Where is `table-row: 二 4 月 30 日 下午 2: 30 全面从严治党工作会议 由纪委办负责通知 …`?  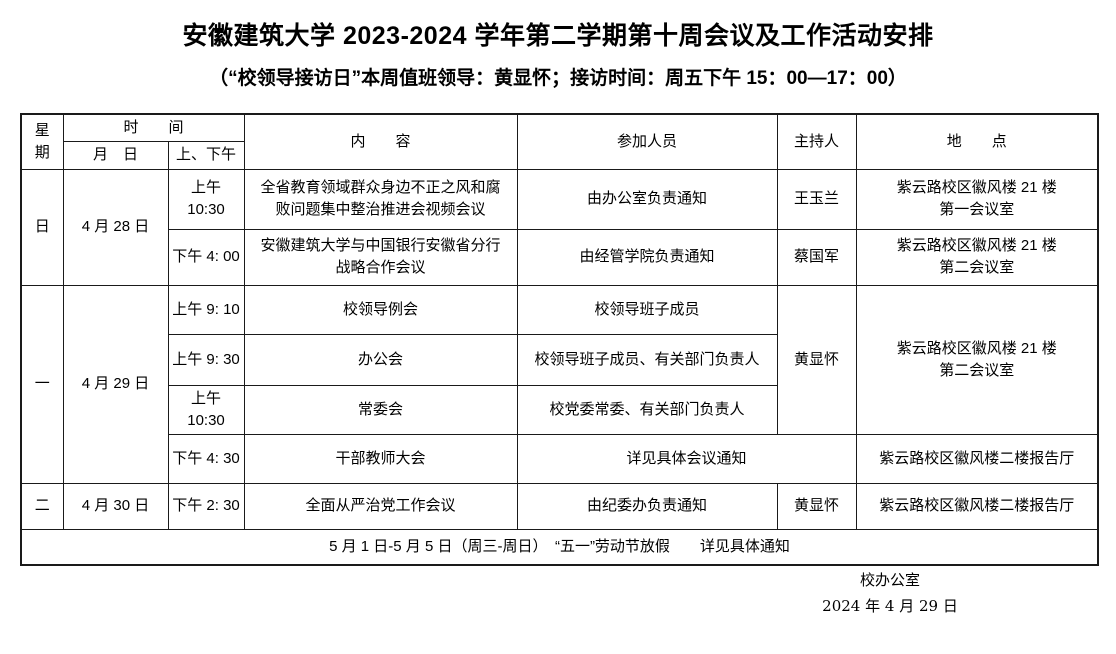
table-row: 二 4 月 30 日 下午 2: 30 全面从严治党工作会议 由纪委办负责通知 … is located at coordinates (559, 506).